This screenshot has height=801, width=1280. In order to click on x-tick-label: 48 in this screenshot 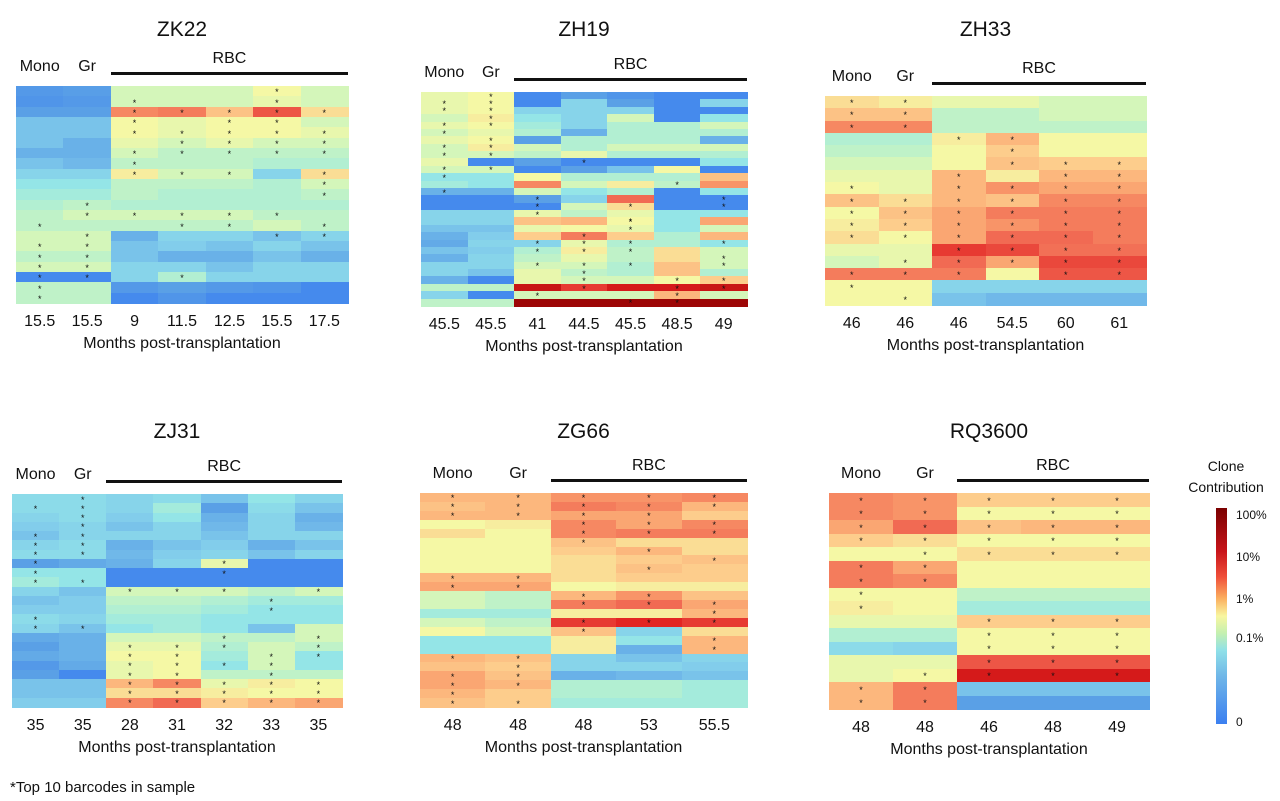, I will do `click(518, 725)`.